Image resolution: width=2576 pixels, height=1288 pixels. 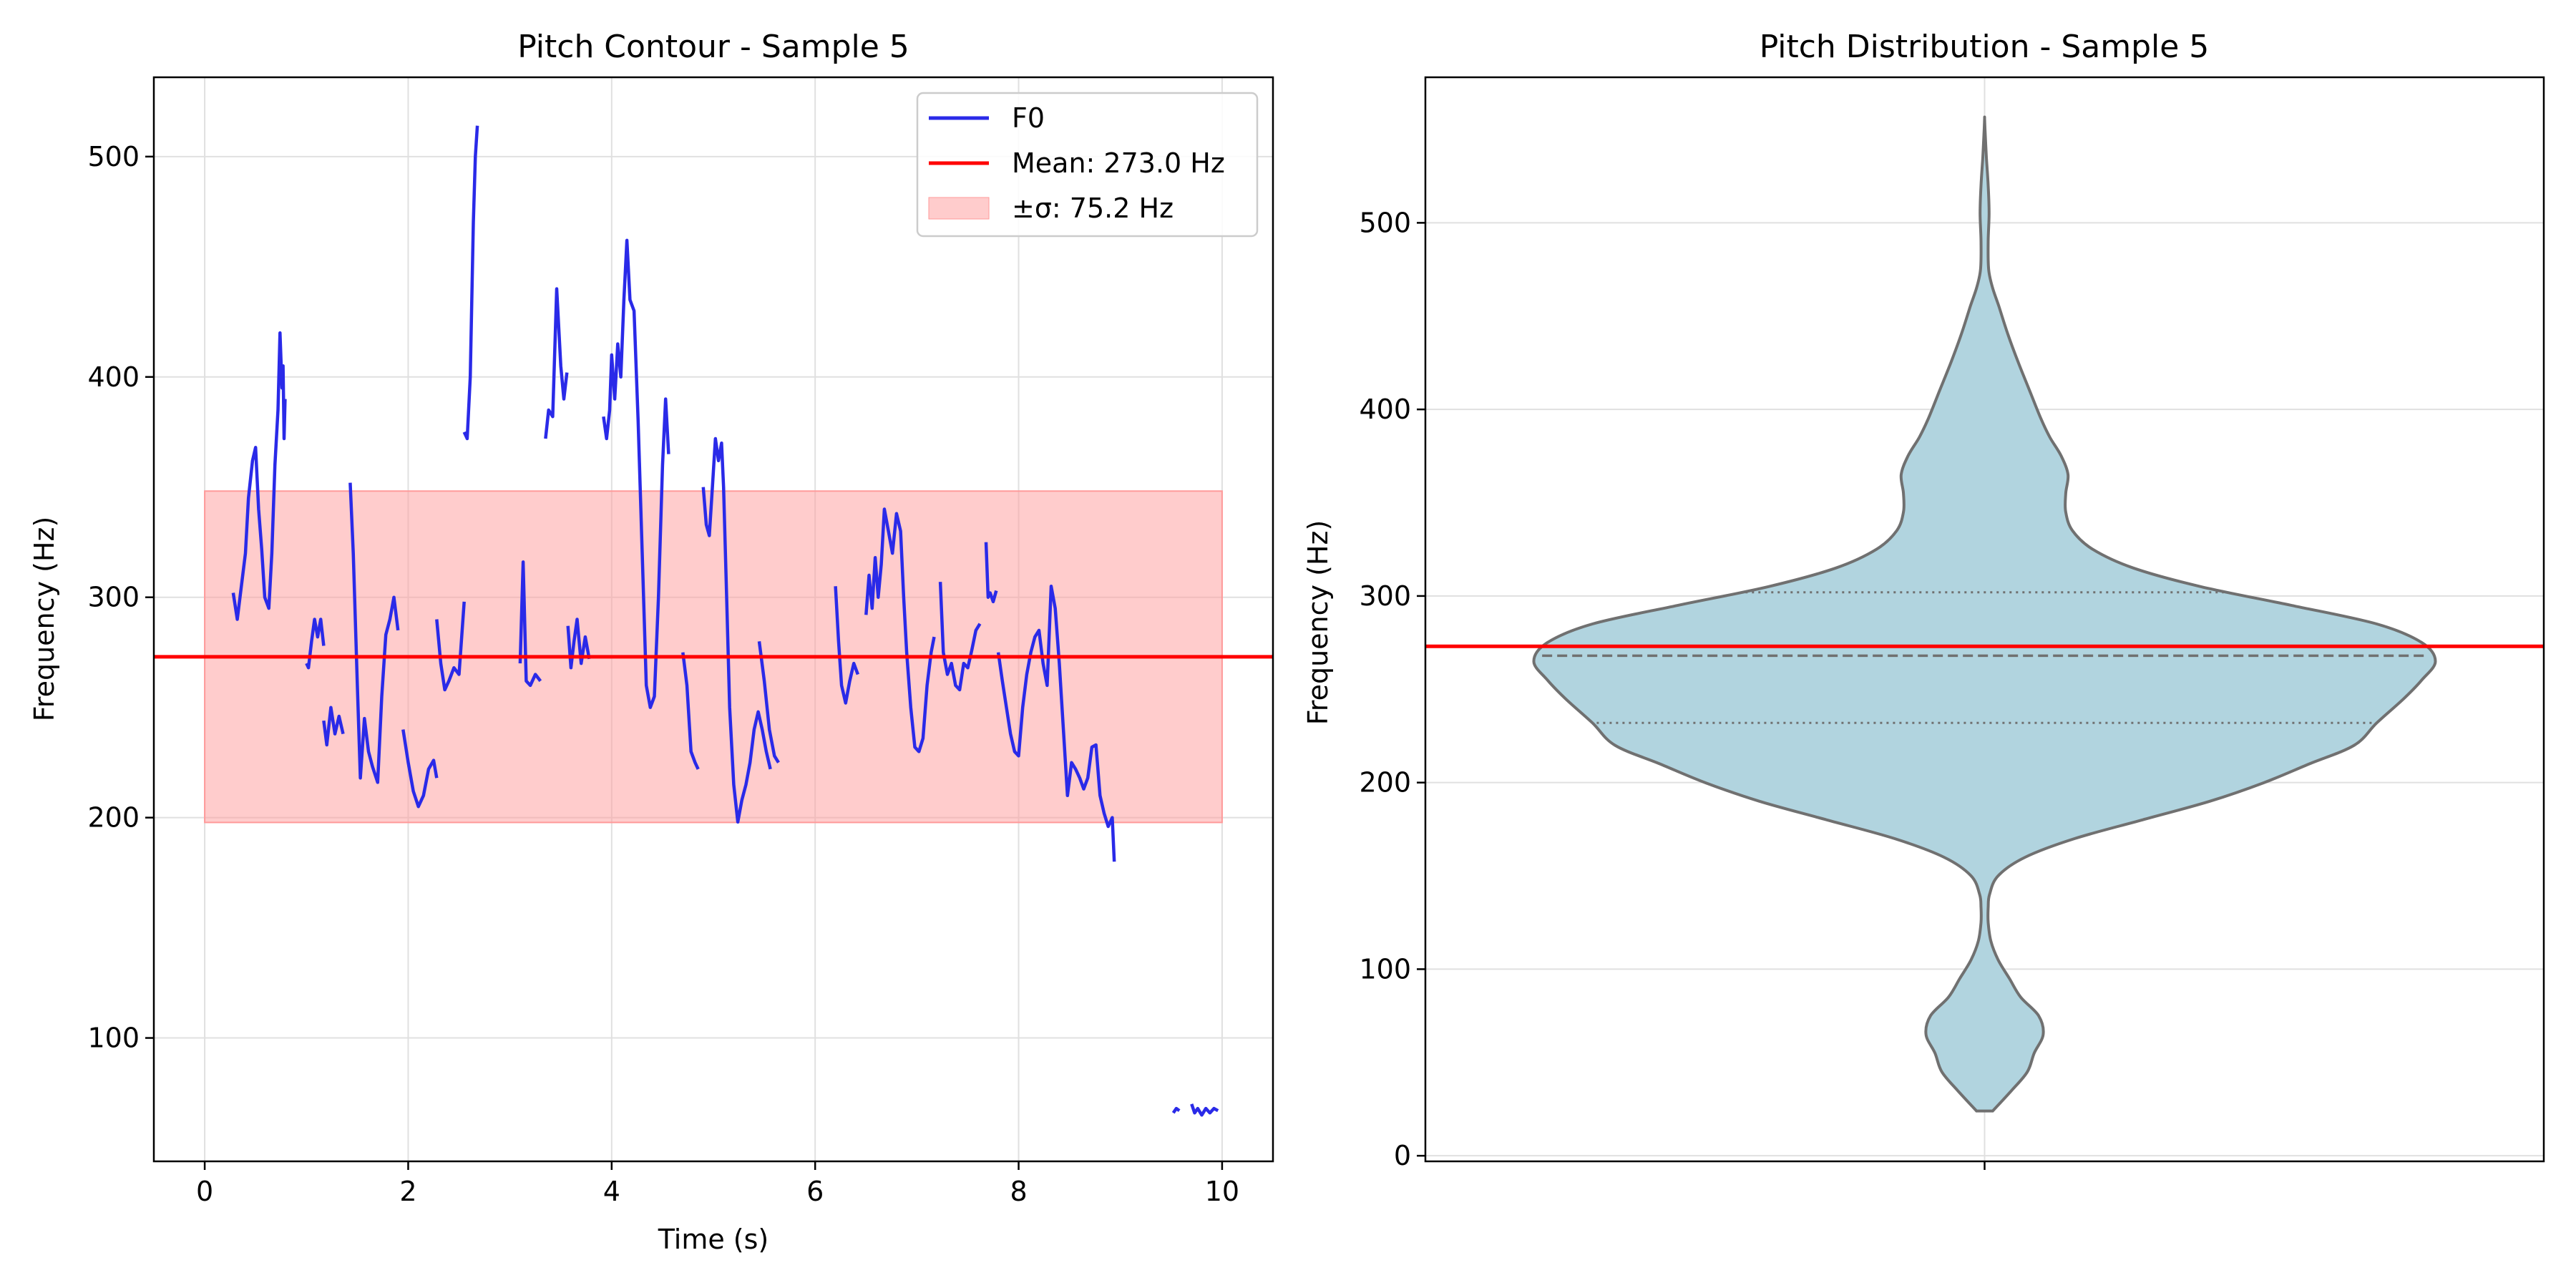 I want to click on y-tick-label: 0, so click(x=1402, y=1155).